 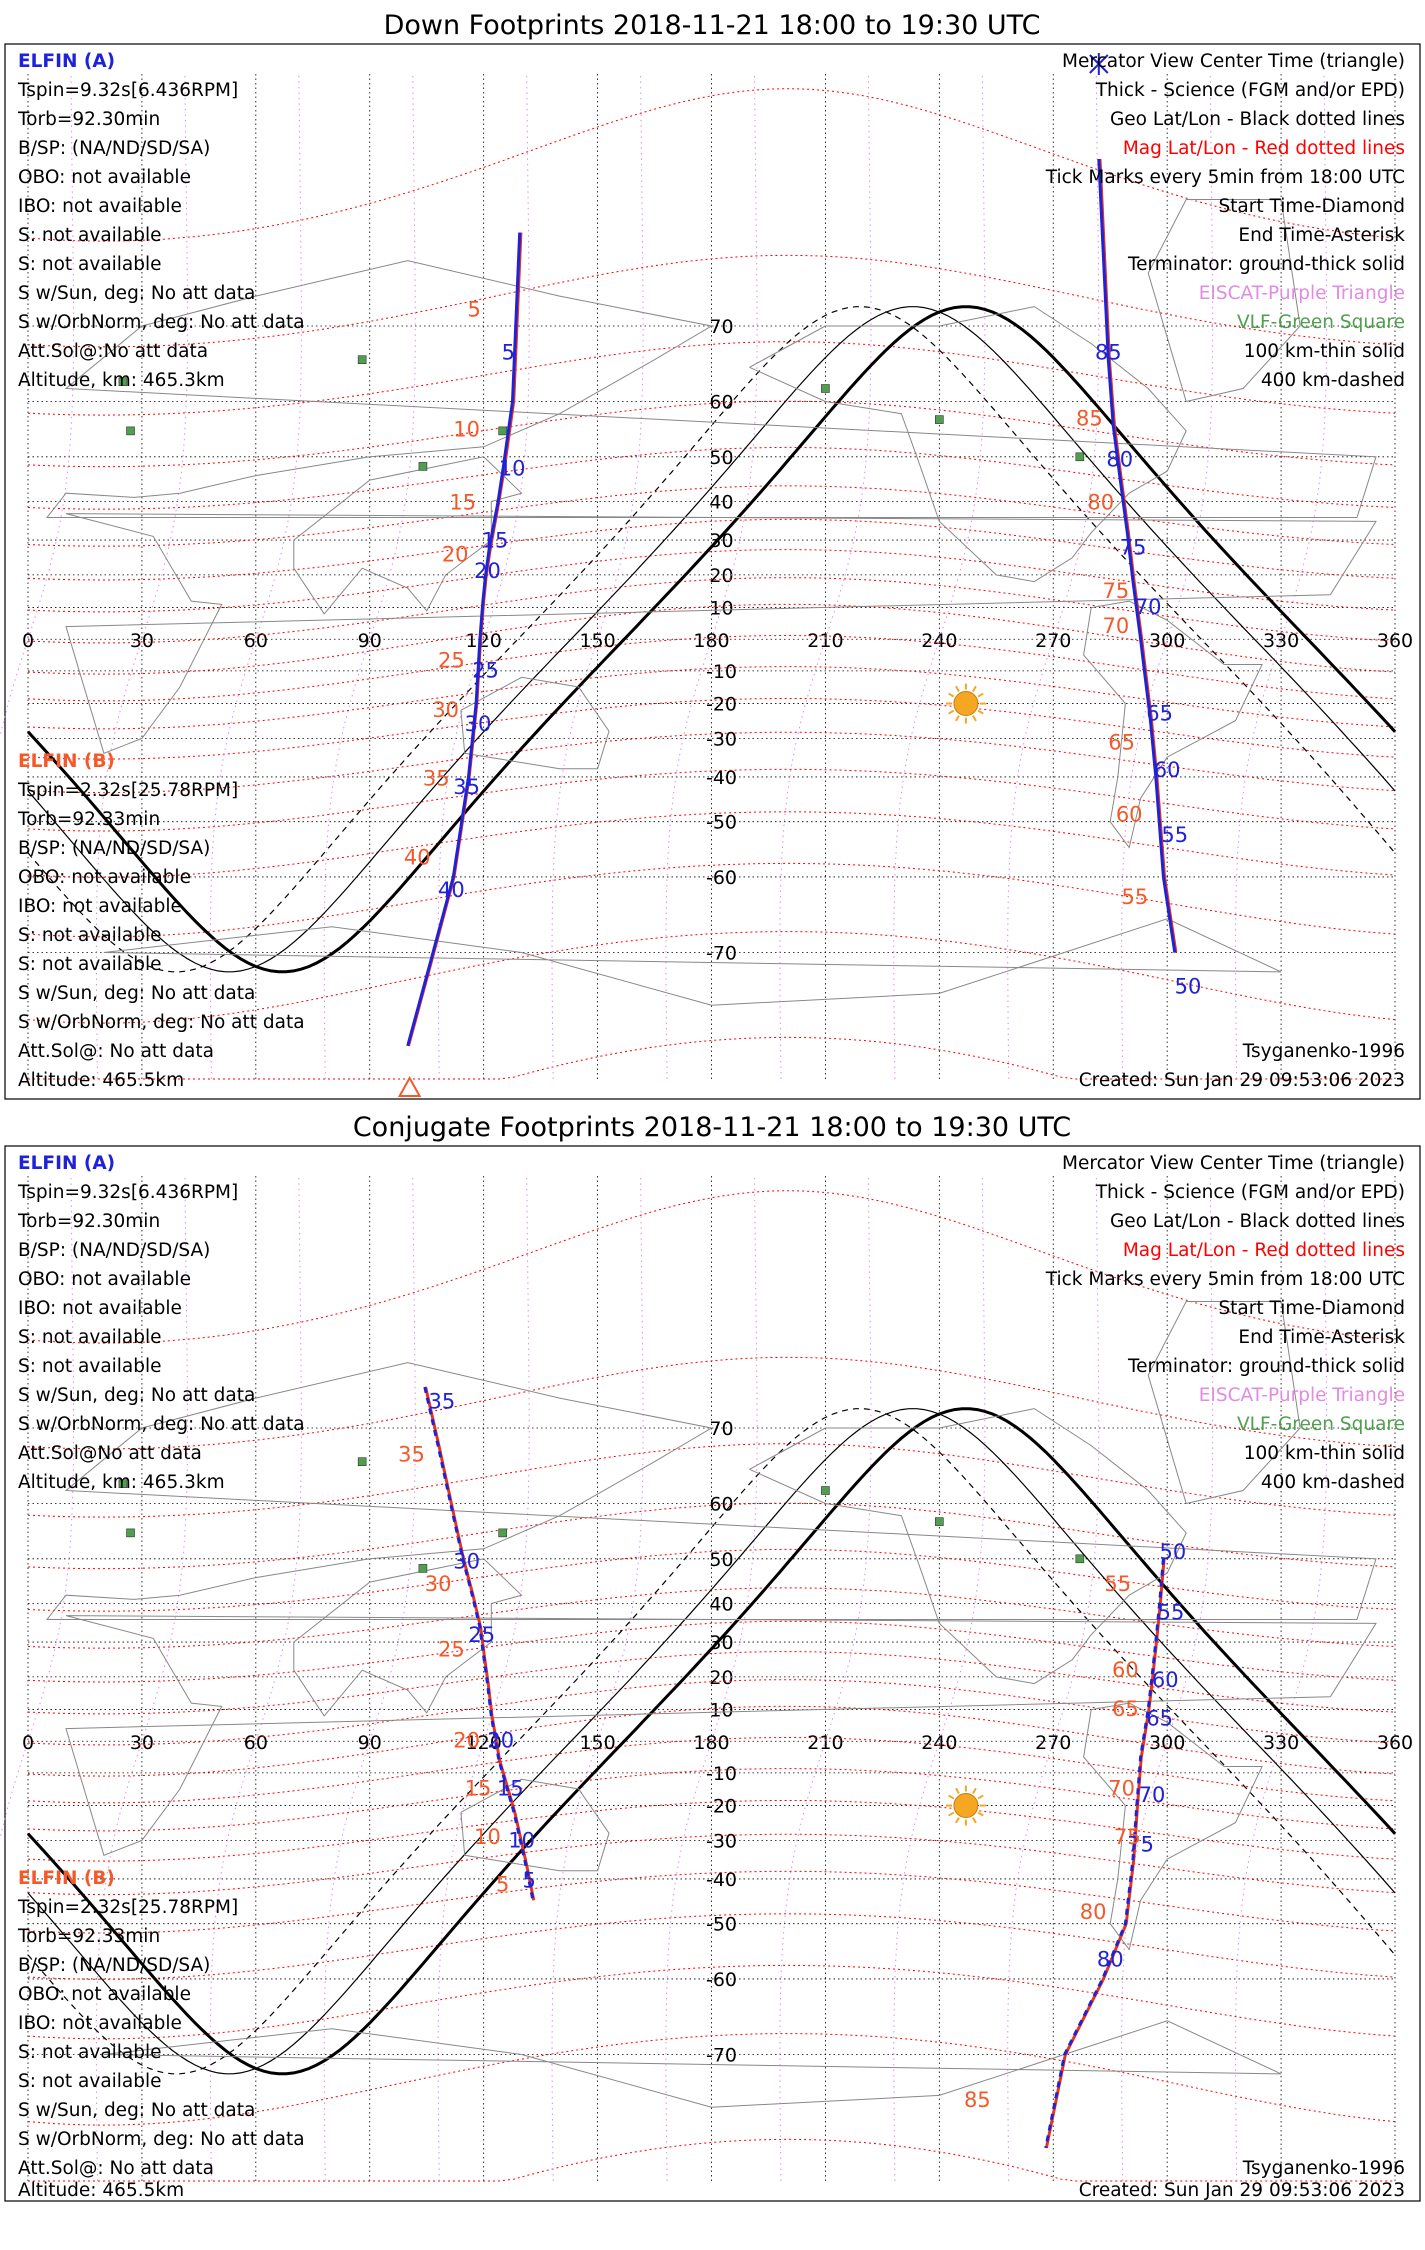 I want to click on panel-2-sat-b-line: Torb=92.33min, so click(x=88, y=1936).